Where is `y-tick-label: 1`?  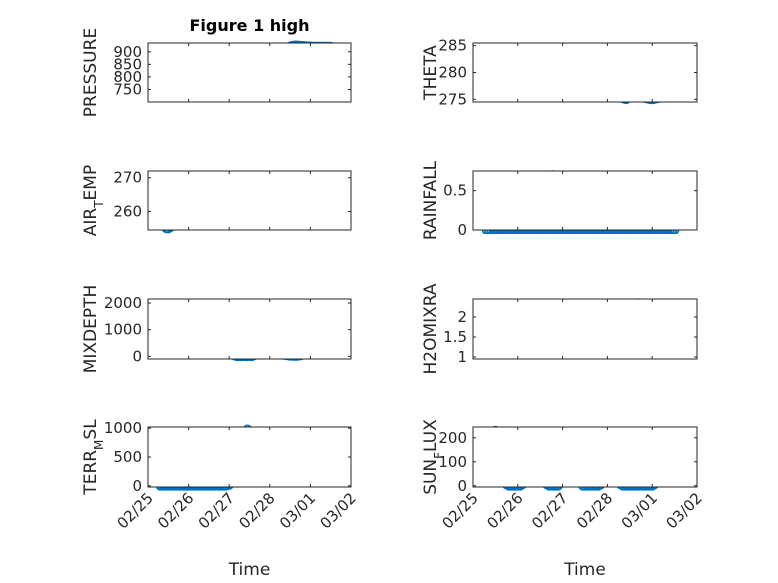 y-tick-label: 1 is located at coordinates (462, 357).